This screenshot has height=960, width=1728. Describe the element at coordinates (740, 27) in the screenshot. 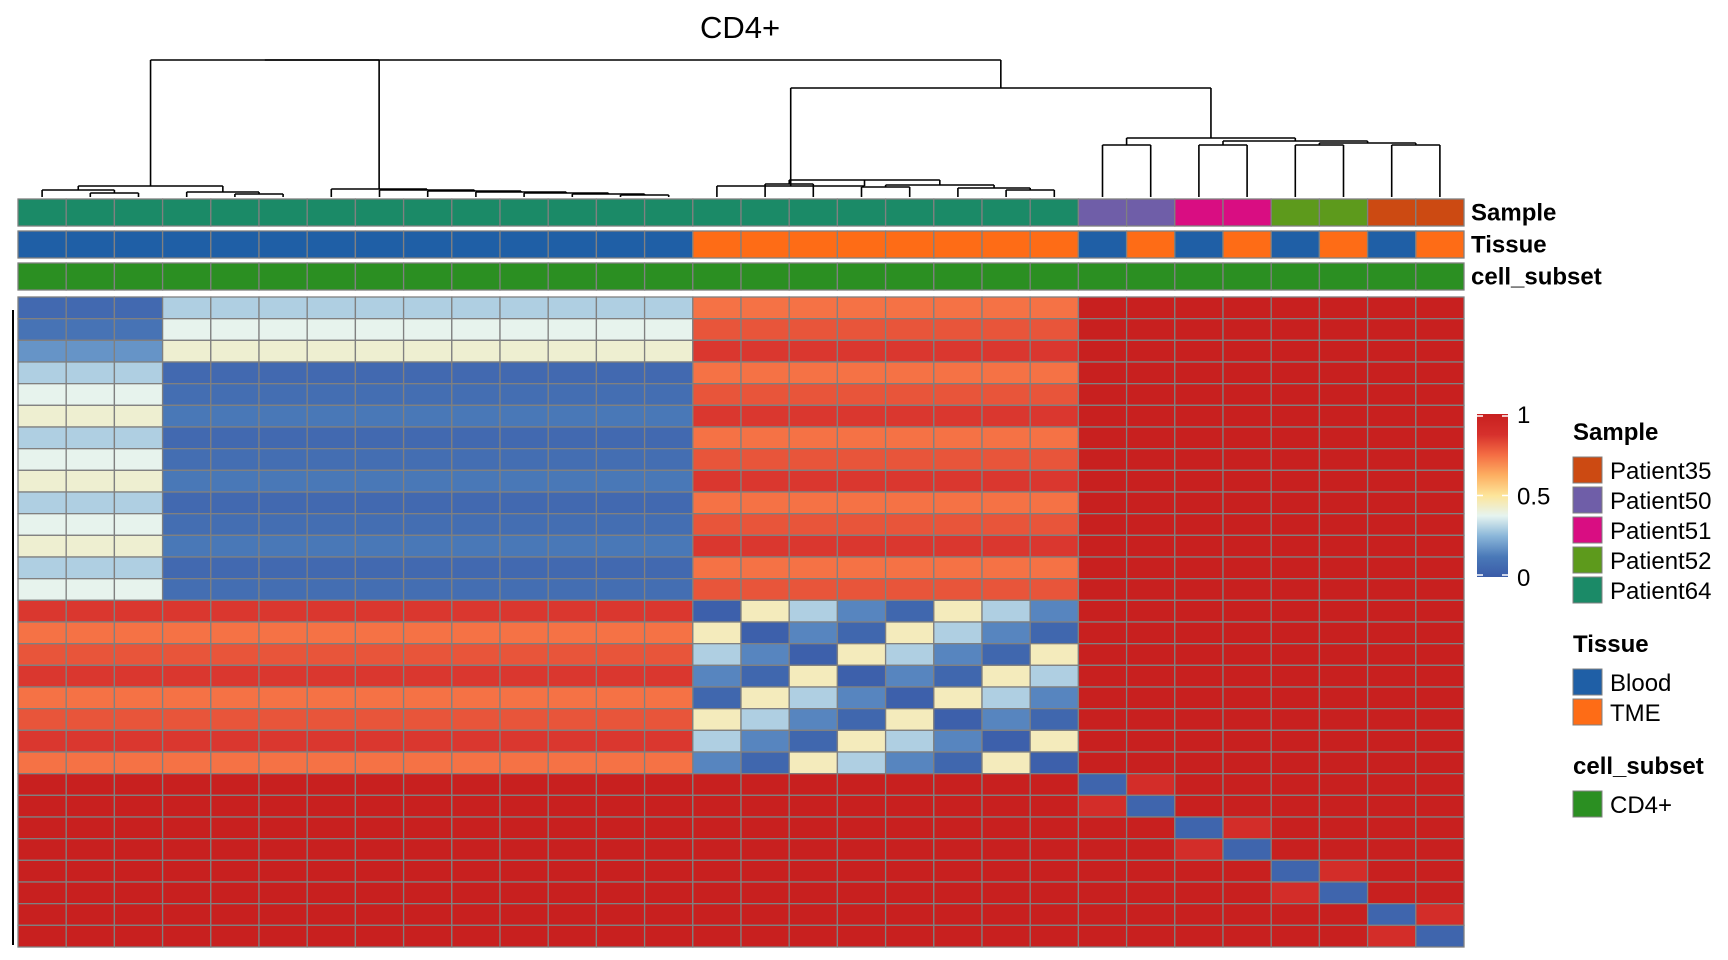

I see `chart-title: CD4+` at that location.